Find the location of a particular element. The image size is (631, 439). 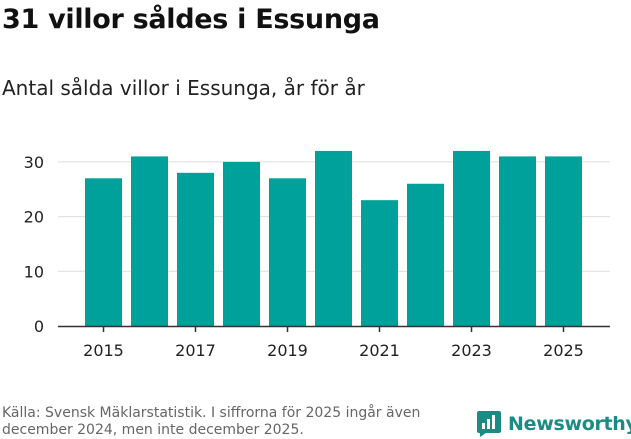

x-tick-label-2015: 2015 is located at coordinates (103, 350).